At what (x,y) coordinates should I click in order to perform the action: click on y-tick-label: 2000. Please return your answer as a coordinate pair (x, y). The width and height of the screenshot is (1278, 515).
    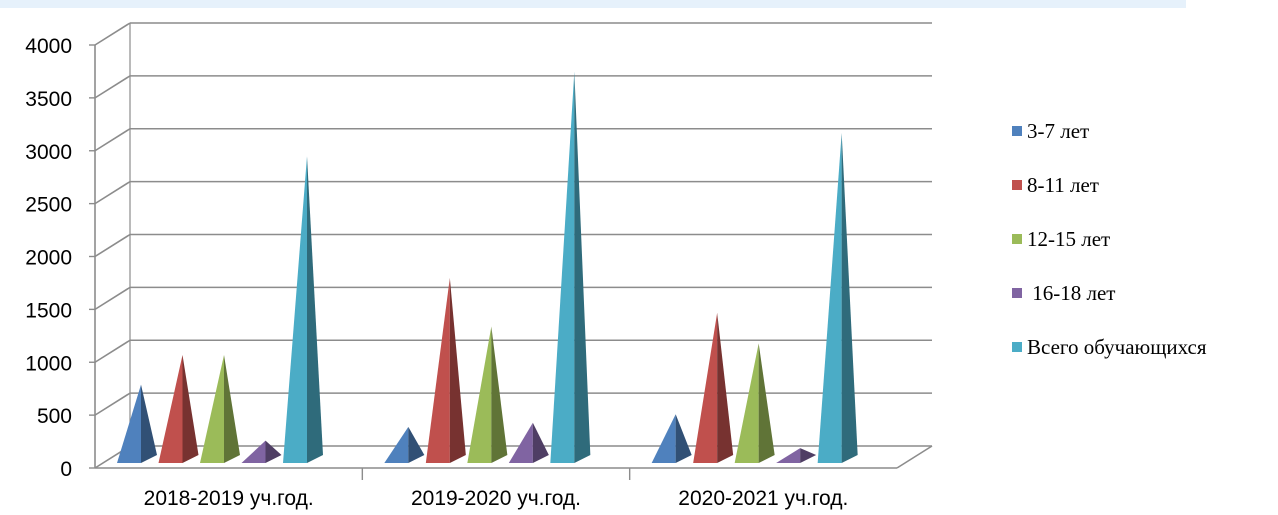
    Looking at the image, I should click on (48, 258).